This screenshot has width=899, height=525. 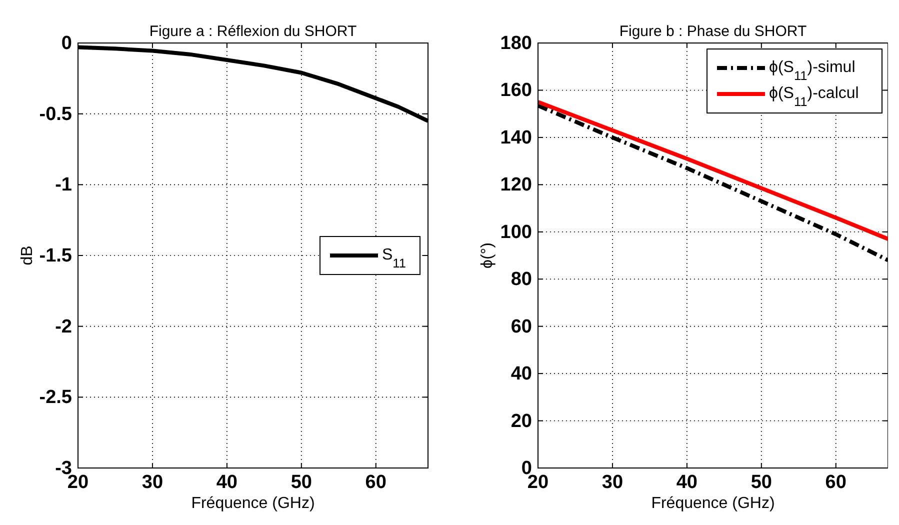 I want to click on y-tick-label: -1.5, so click(x=55, y=256).